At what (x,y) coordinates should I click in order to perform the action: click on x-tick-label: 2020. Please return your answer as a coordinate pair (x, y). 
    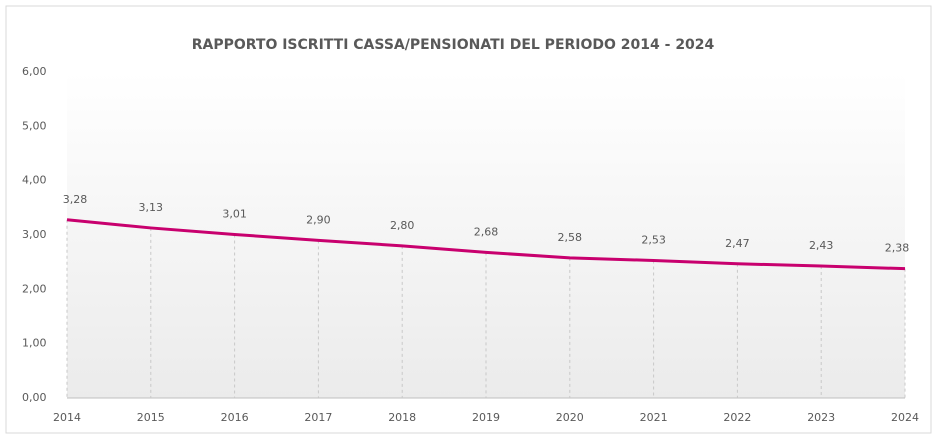
    Looking at the image, I should click on (570, 417).